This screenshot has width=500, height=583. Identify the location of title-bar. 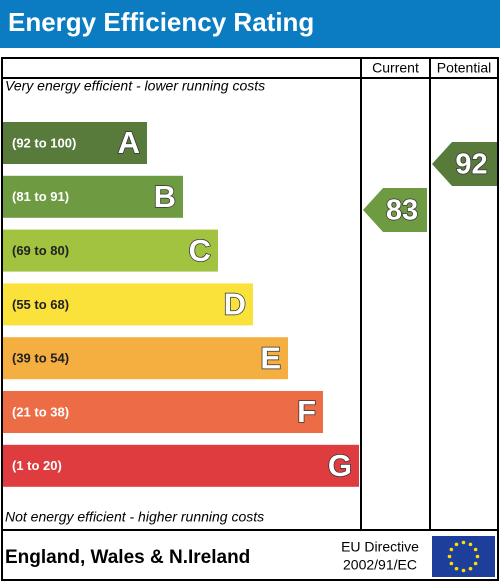
(250, 24).